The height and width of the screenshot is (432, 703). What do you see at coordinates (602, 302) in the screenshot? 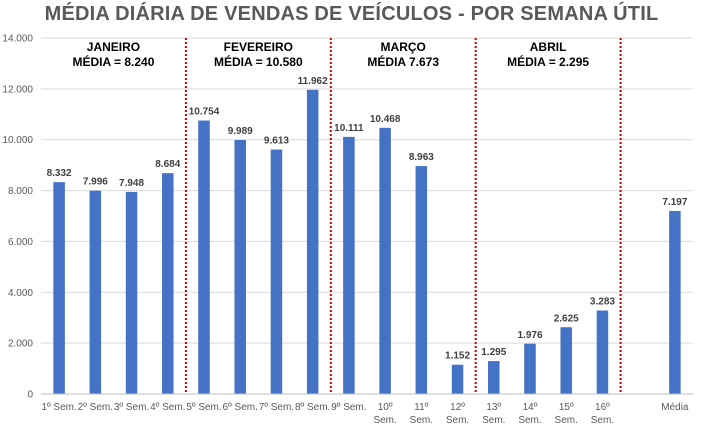
I see `data-label: 3.283` at bounding box center [602, 302].